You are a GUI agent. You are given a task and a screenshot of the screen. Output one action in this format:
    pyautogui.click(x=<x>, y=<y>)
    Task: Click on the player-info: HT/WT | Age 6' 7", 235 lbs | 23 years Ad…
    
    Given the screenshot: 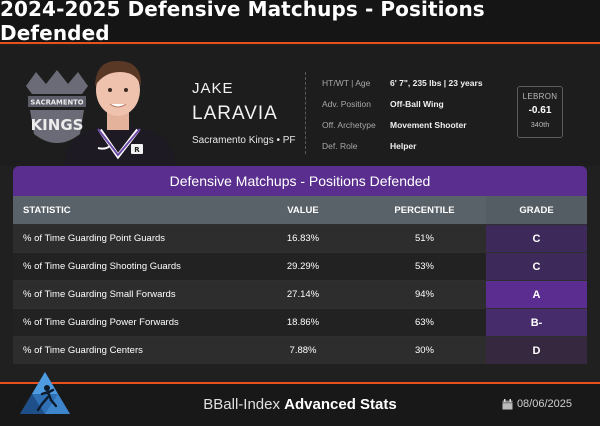 What is the action you would take?
    pyautogui.click(x=417, y=114)
    